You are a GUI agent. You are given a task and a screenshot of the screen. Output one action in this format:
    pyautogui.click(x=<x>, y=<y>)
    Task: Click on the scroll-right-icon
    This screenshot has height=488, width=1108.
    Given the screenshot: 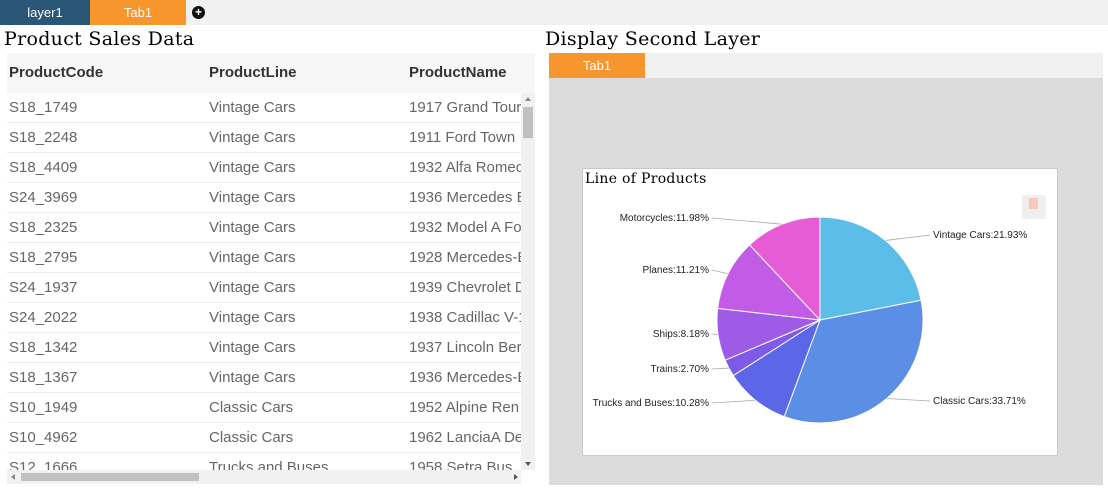 What is the action you would take?
    pyautogui.click(x=516, y=477)
    